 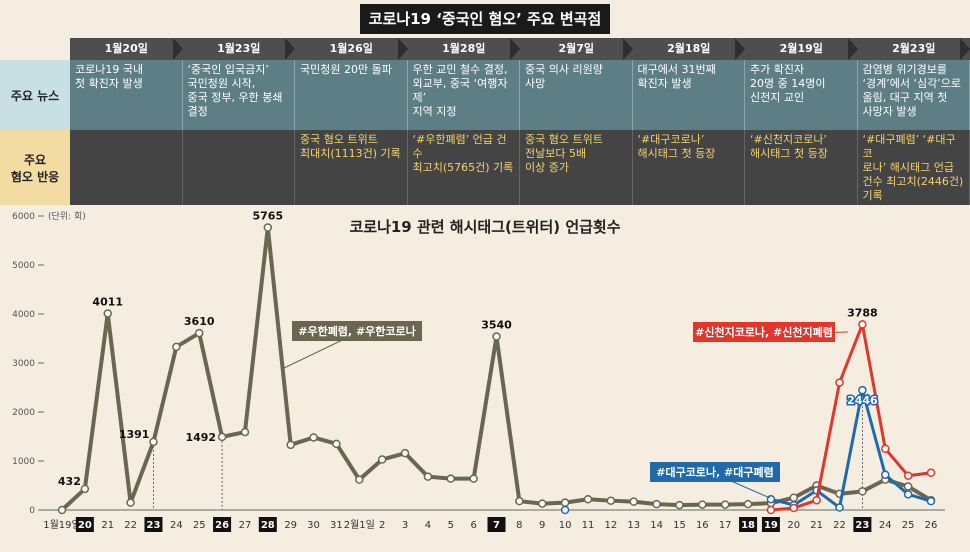 I want to click on y-tick-label: 3000, so click(x=23, y=364).